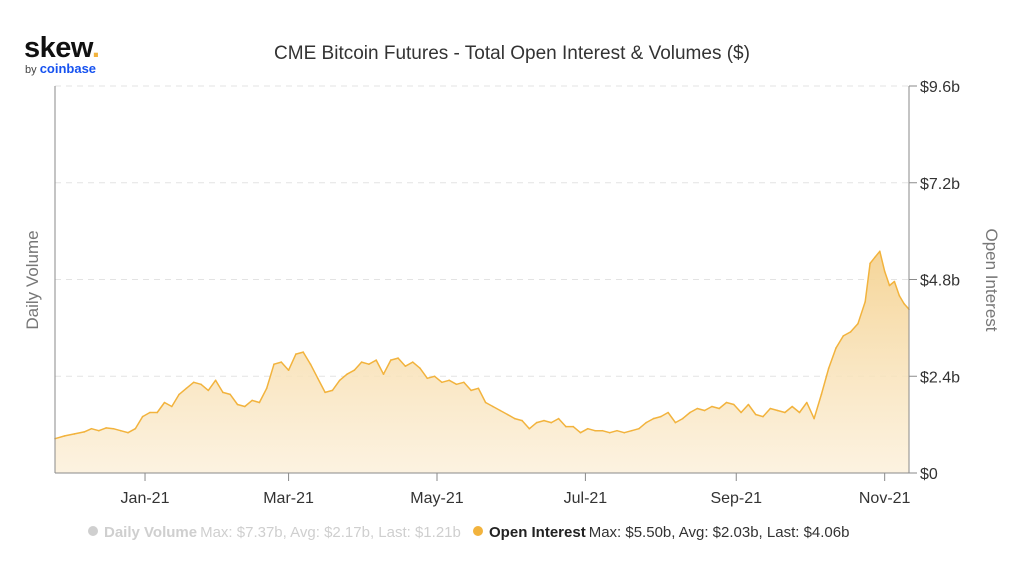  I want to click on y-tick-label: $9.6b, so click(940, 87).